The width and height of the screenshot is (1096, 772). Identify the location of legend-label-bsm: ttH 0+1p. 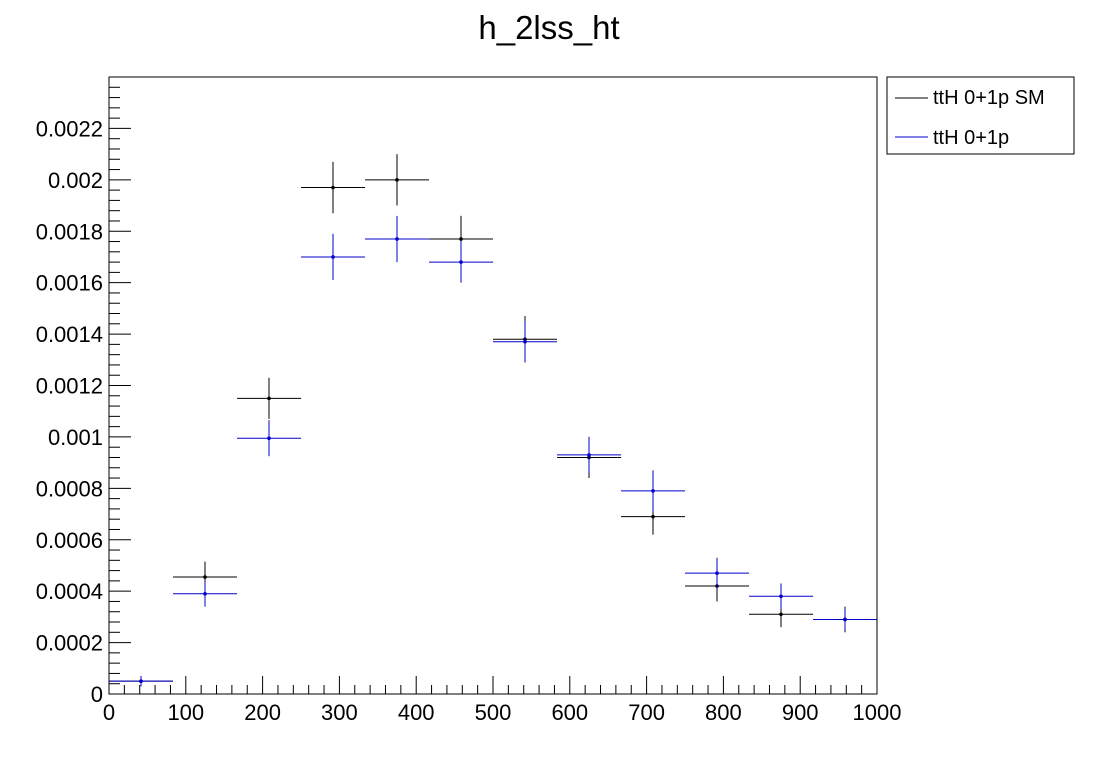
(971, 138).